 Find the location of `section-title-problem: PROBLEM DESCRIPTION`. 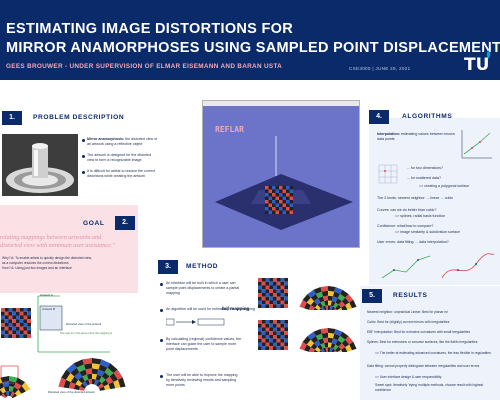

section-title-problem: PROBLEM DESCRIPTION is located at coordinates (79, 117).